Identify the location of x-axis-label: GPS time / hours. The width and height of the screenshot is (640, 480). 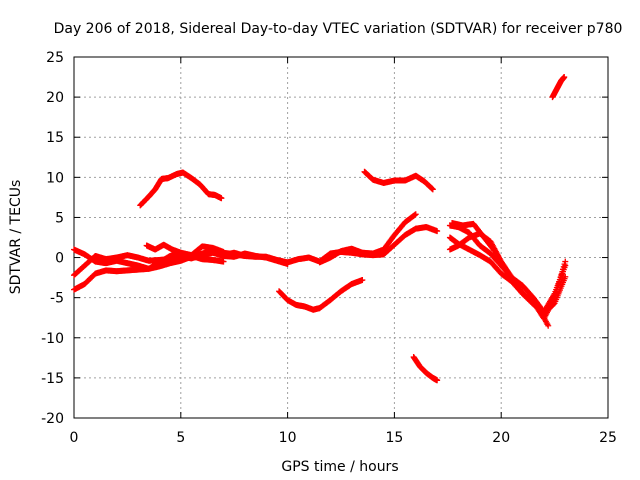
(339, 467).